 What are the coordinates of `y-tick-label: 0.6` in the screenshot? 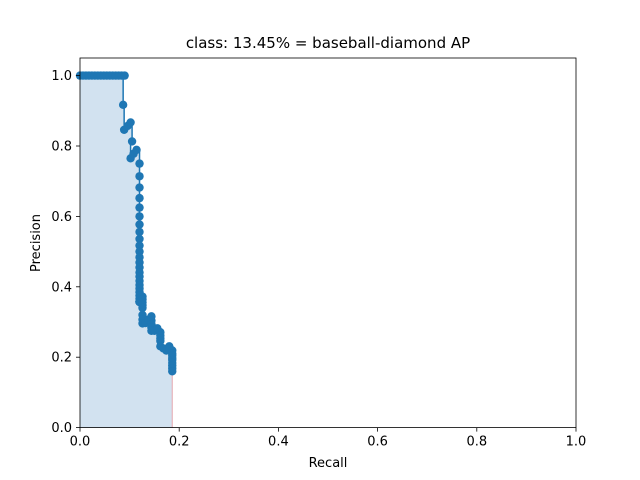 It's located at (61, 217).